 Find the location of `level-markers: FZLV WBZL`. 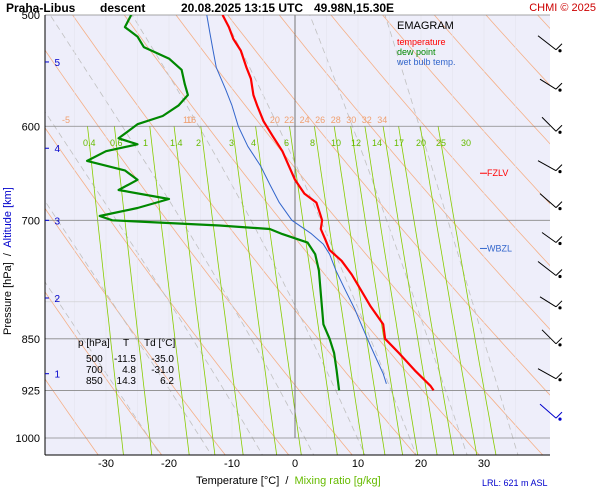

level-markers: FZLV WBZL is located at coordinates (496, 210).